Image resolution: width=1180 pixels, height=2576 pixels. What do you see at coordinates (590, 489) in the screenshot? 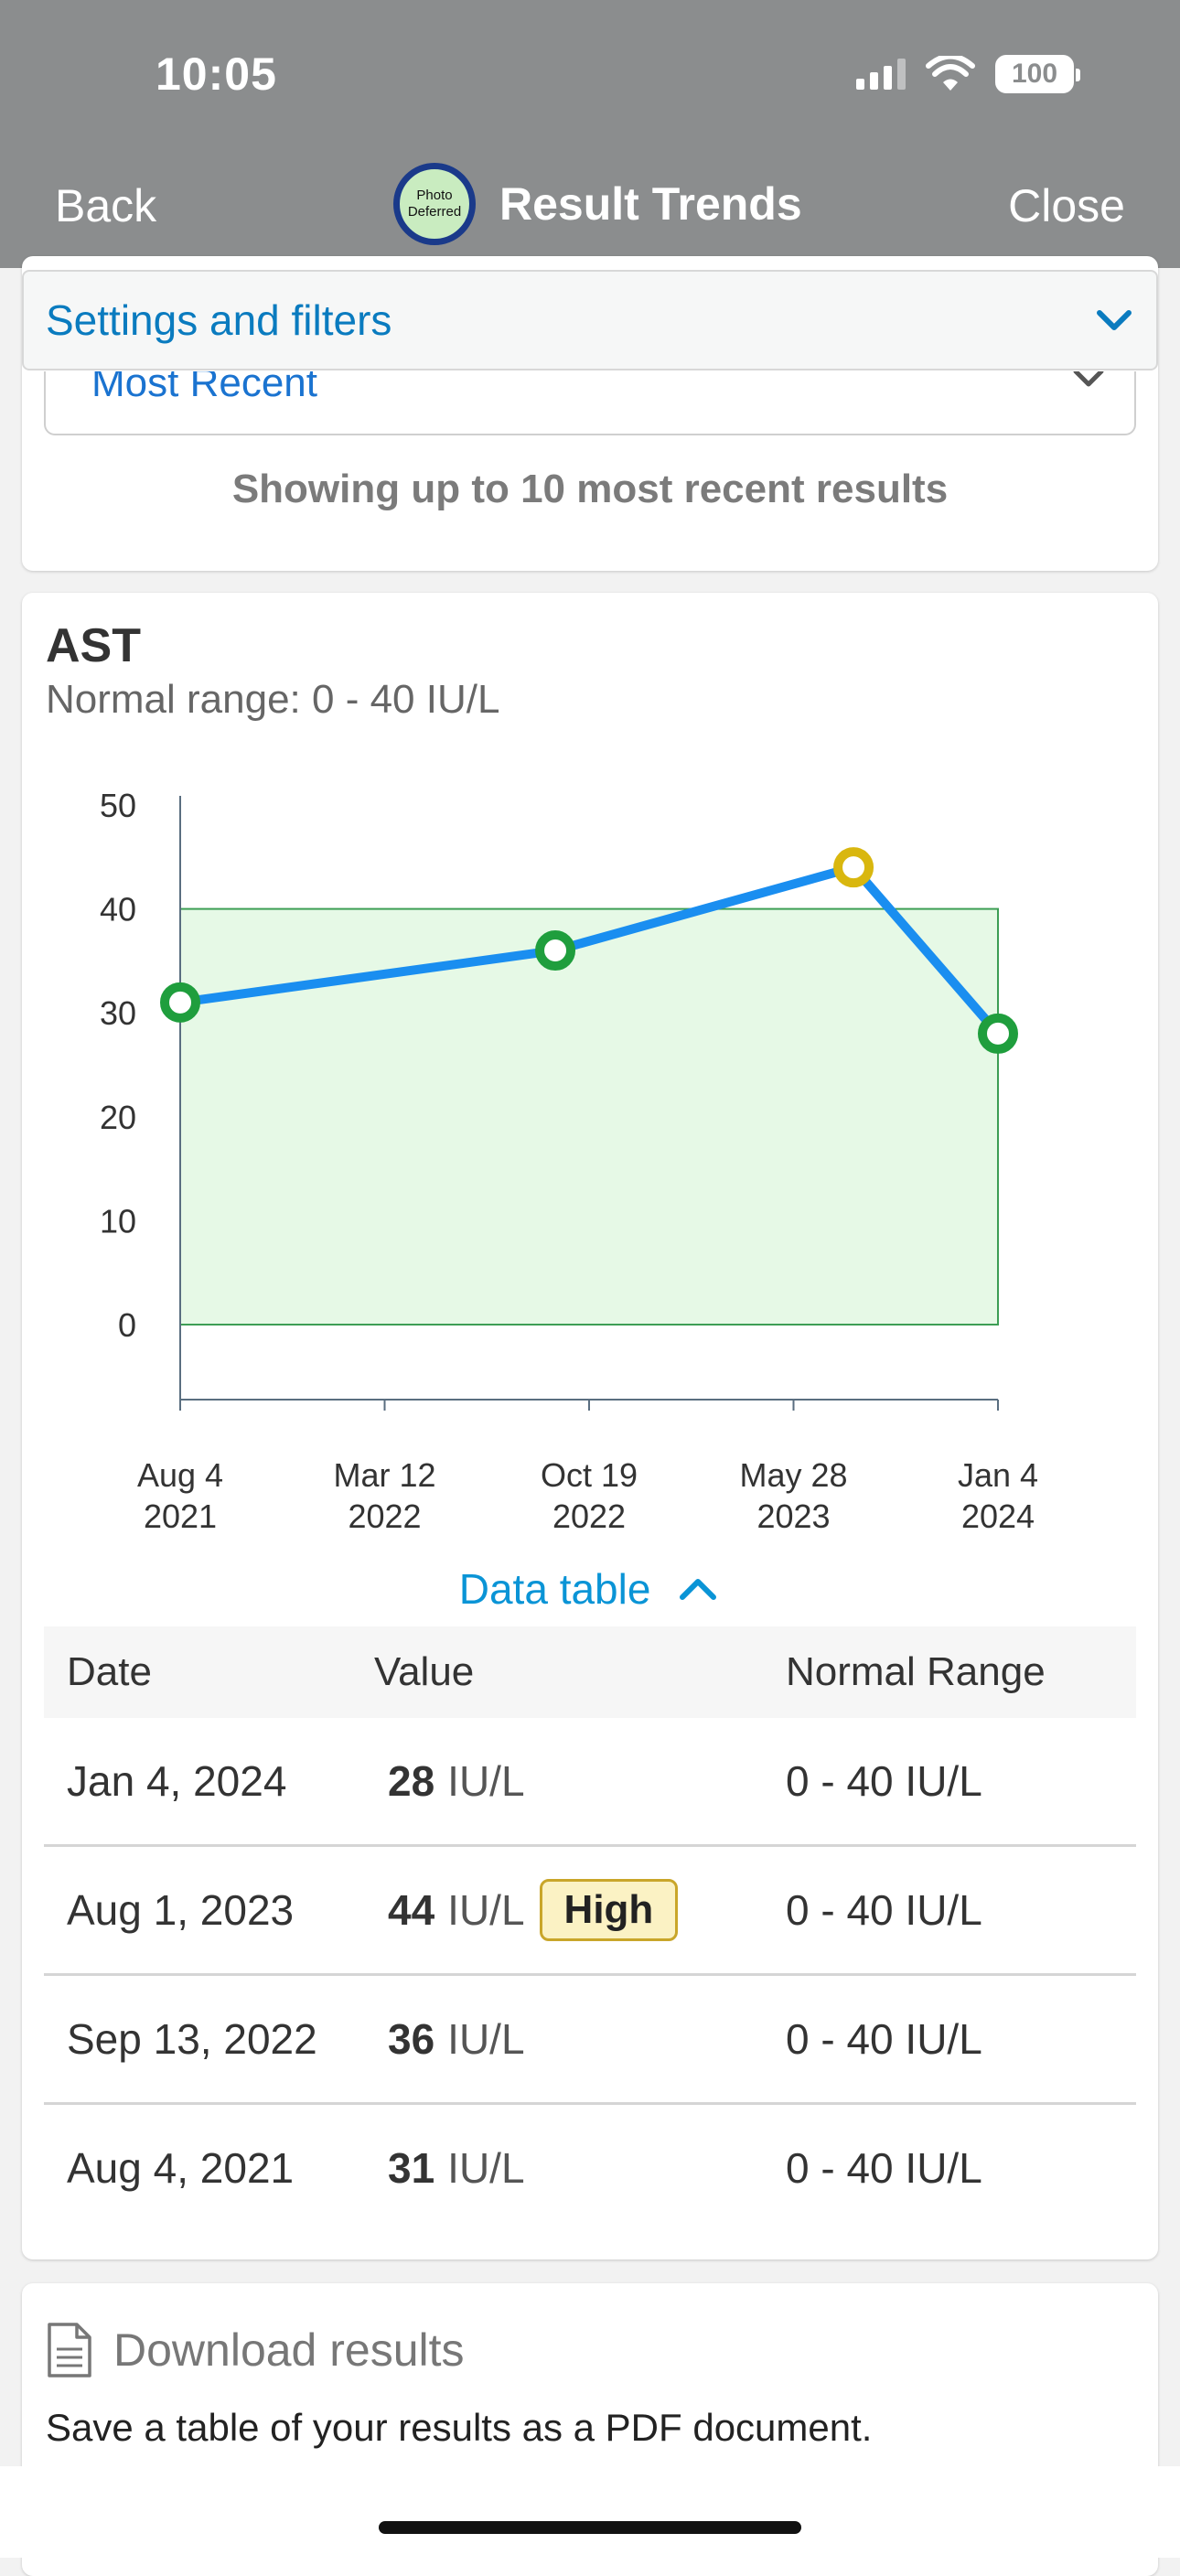
I see `results-count-note: Showing up to 10 most recent results` at bounding box center [590, 489].